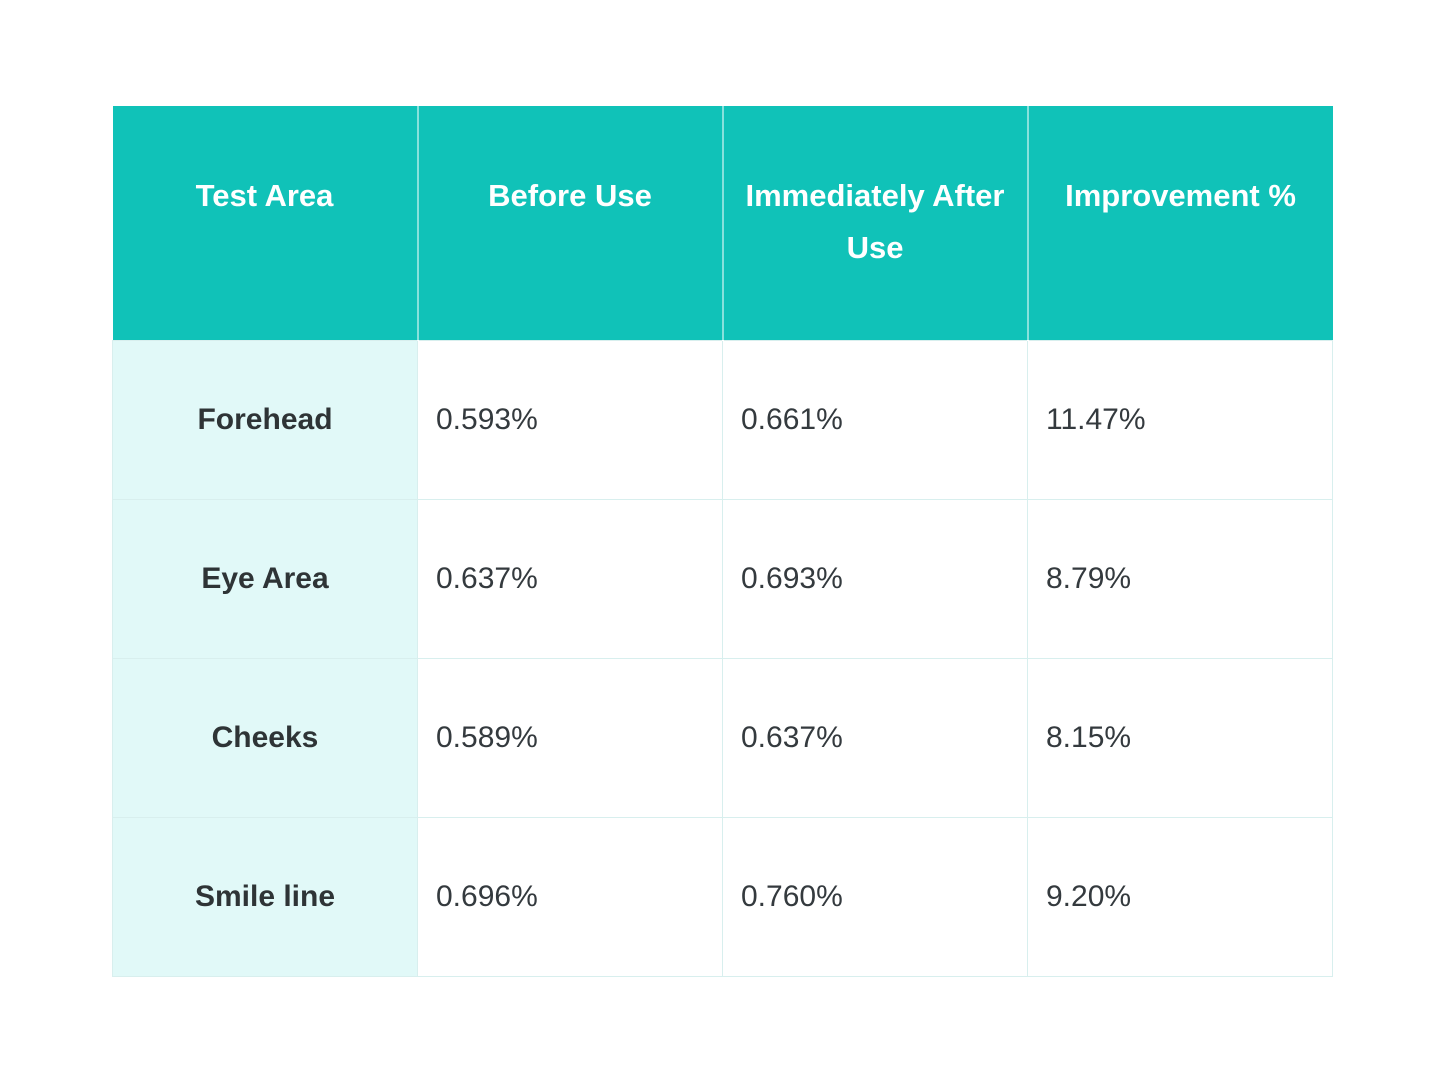  What do you see at coordinates (1179, 223) in the screenshot?
I see `column-header-improvement: Improvement %` at bounding box center [1179, 223].